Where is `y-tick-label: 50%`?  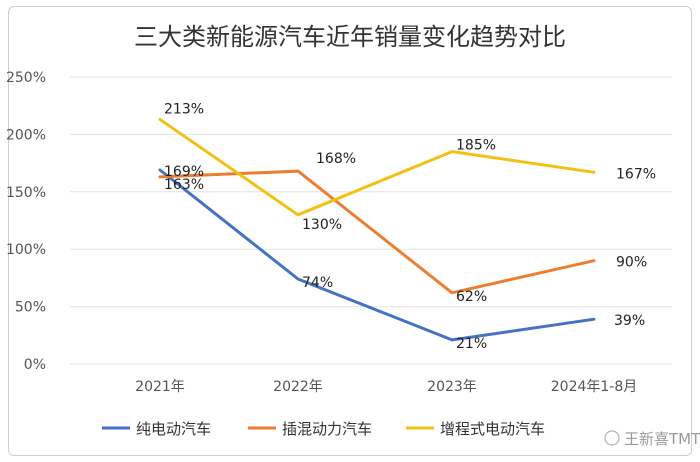 y-tick-label: 50% is located at coordinates (30, 308).